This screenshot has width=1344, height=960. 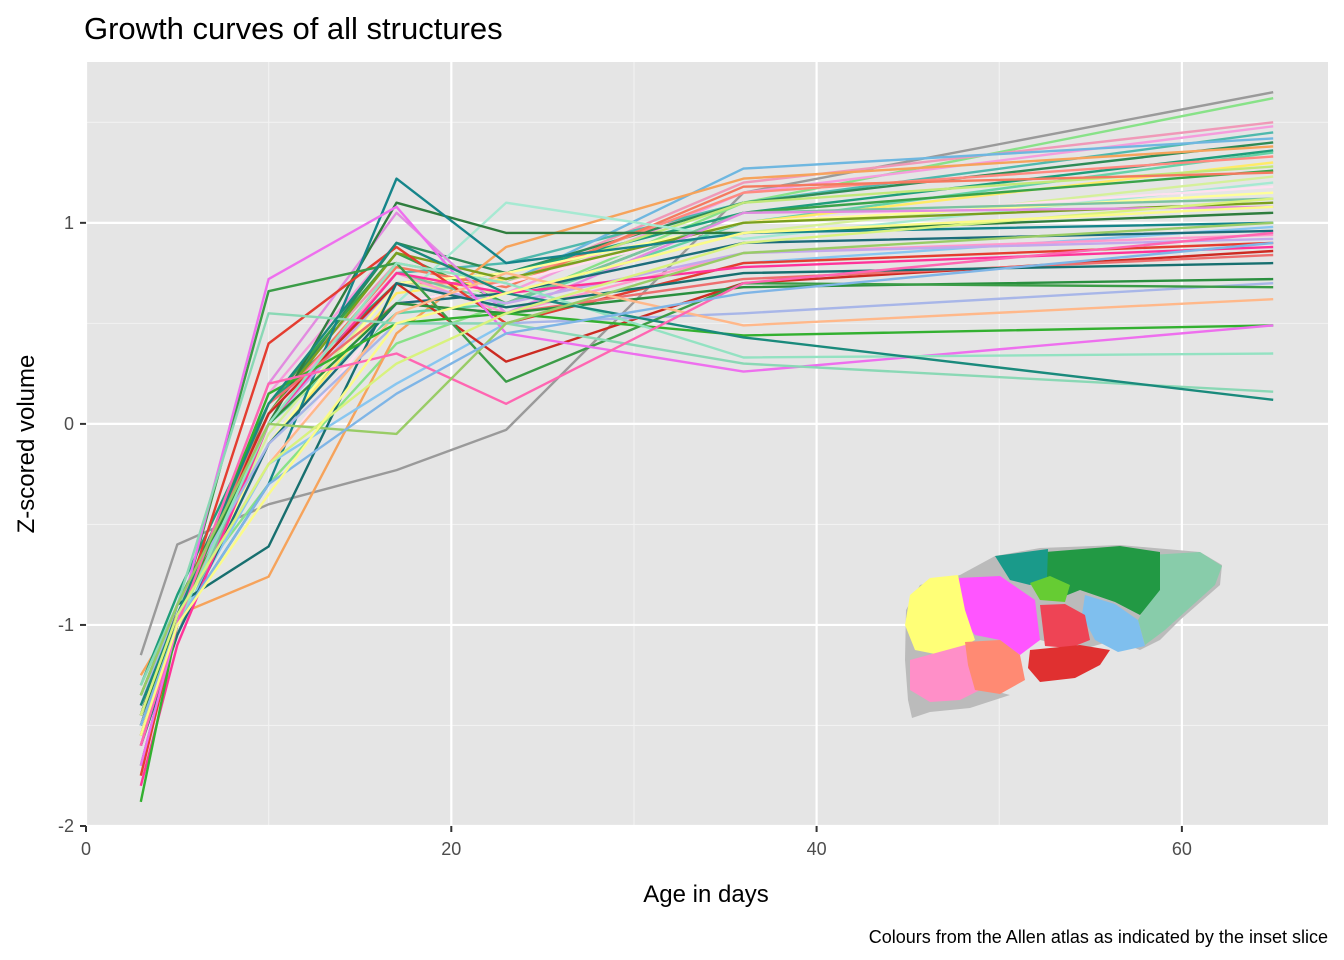 I want to click on y-tick-label: 1, so click(x=69, y=223).